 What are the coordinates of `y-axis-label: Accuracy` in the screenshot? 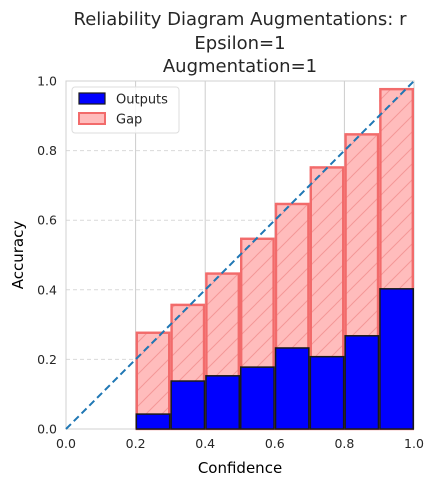 It's located at (18, 255).